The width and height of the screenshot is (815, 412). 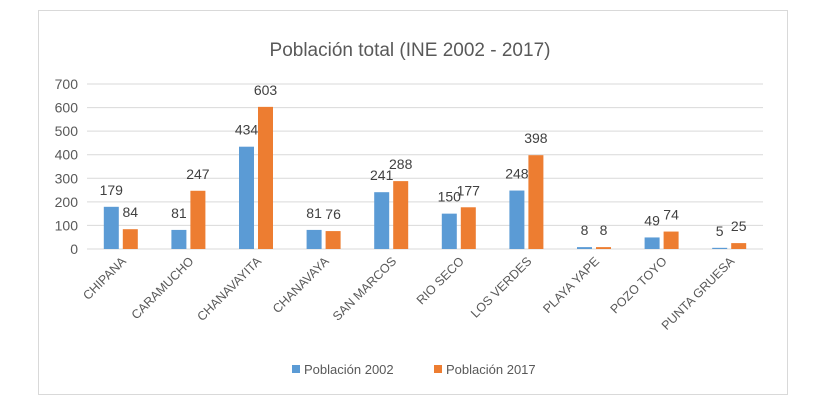 What do you see at coordinates (198, 174) in the screenshot?
I see `data-label: 247` at bounding box center [198, 174].